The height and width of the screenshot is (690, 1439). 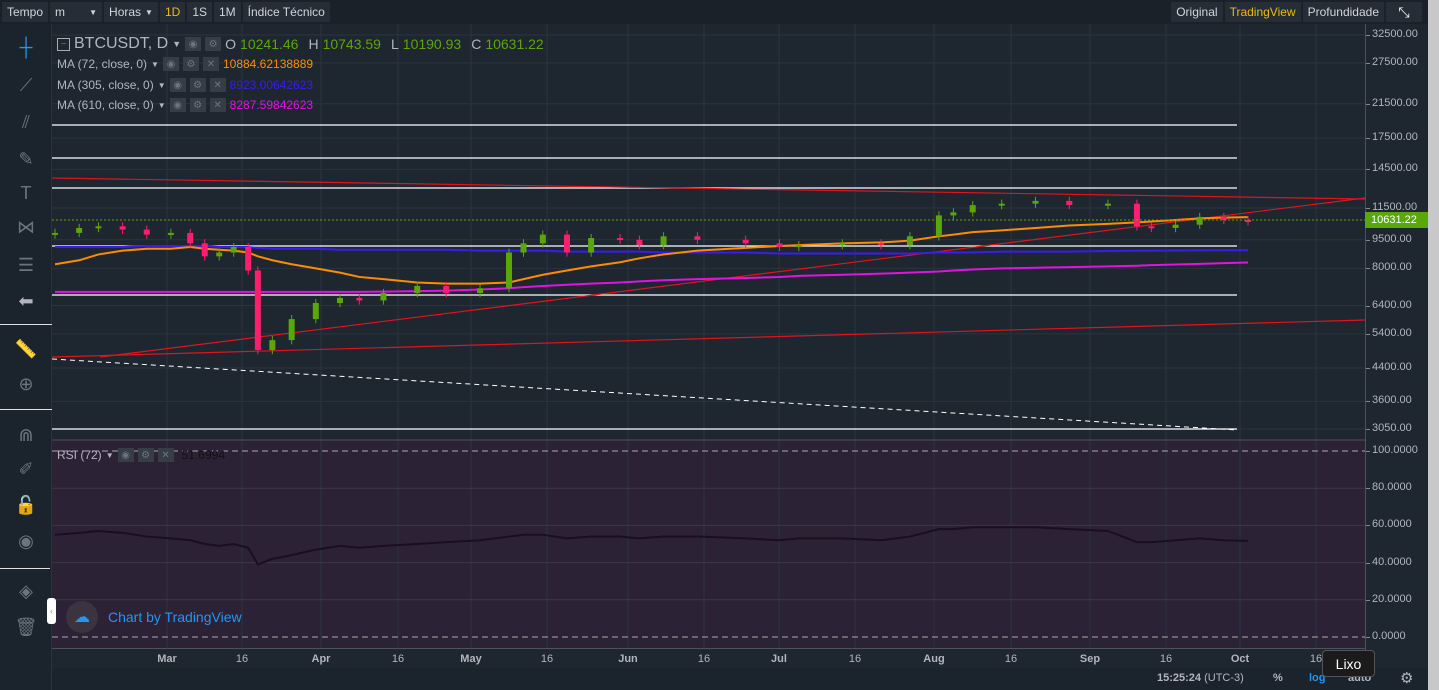 I want to click on collapse-icon: −, so click(x=63, y=44).